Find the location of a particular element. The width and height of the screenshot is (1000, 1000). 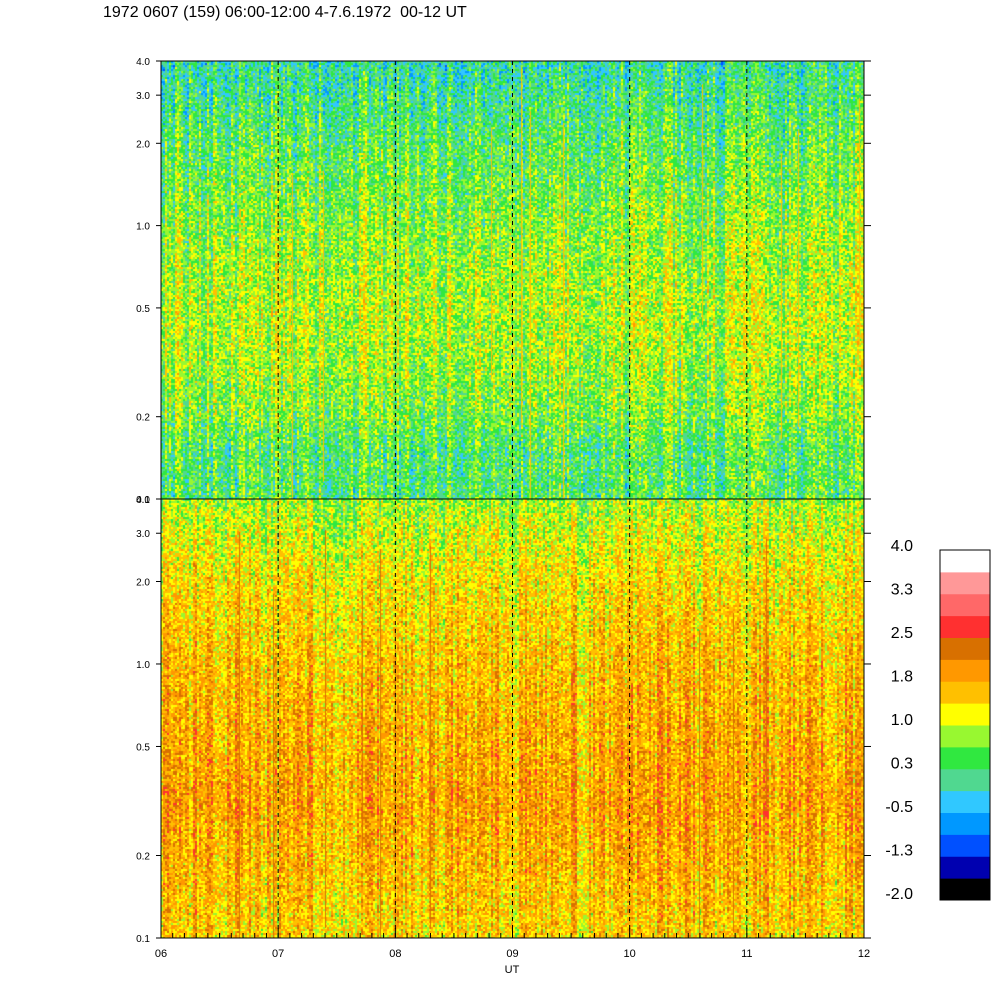

colorbar-tick-label: 0.3 is located at coordinates (902, 764).